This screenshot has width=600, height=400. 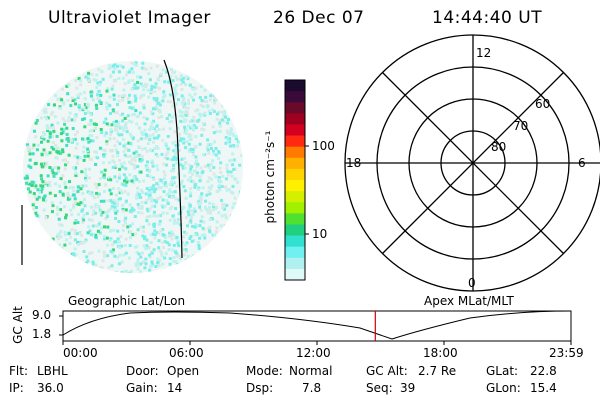 I want to click on glat-label: GLat:, so click(x=502, y=371).